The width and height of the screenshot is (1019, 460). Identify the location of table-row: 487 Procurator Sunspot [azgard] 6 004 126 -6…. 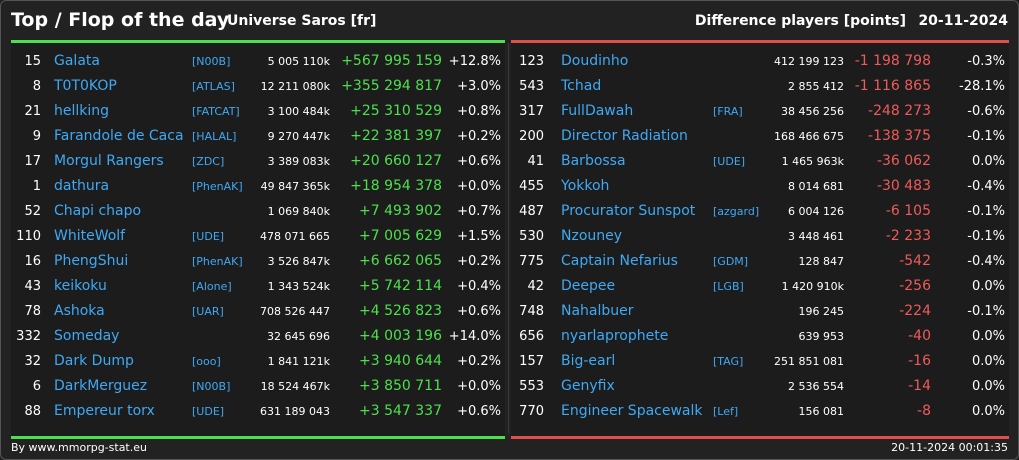
(760, 211).